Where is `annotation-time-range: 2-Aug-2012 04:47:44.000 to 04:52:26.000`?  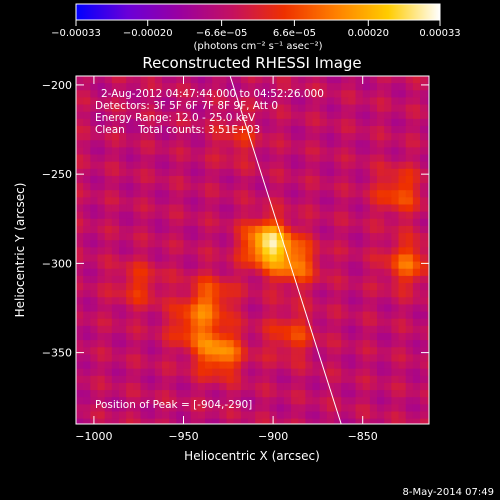 annotation-time-range: 2-Aug-2012 04:47:44.000 to 04:52:26.000 is located at coordinates (212, 94).